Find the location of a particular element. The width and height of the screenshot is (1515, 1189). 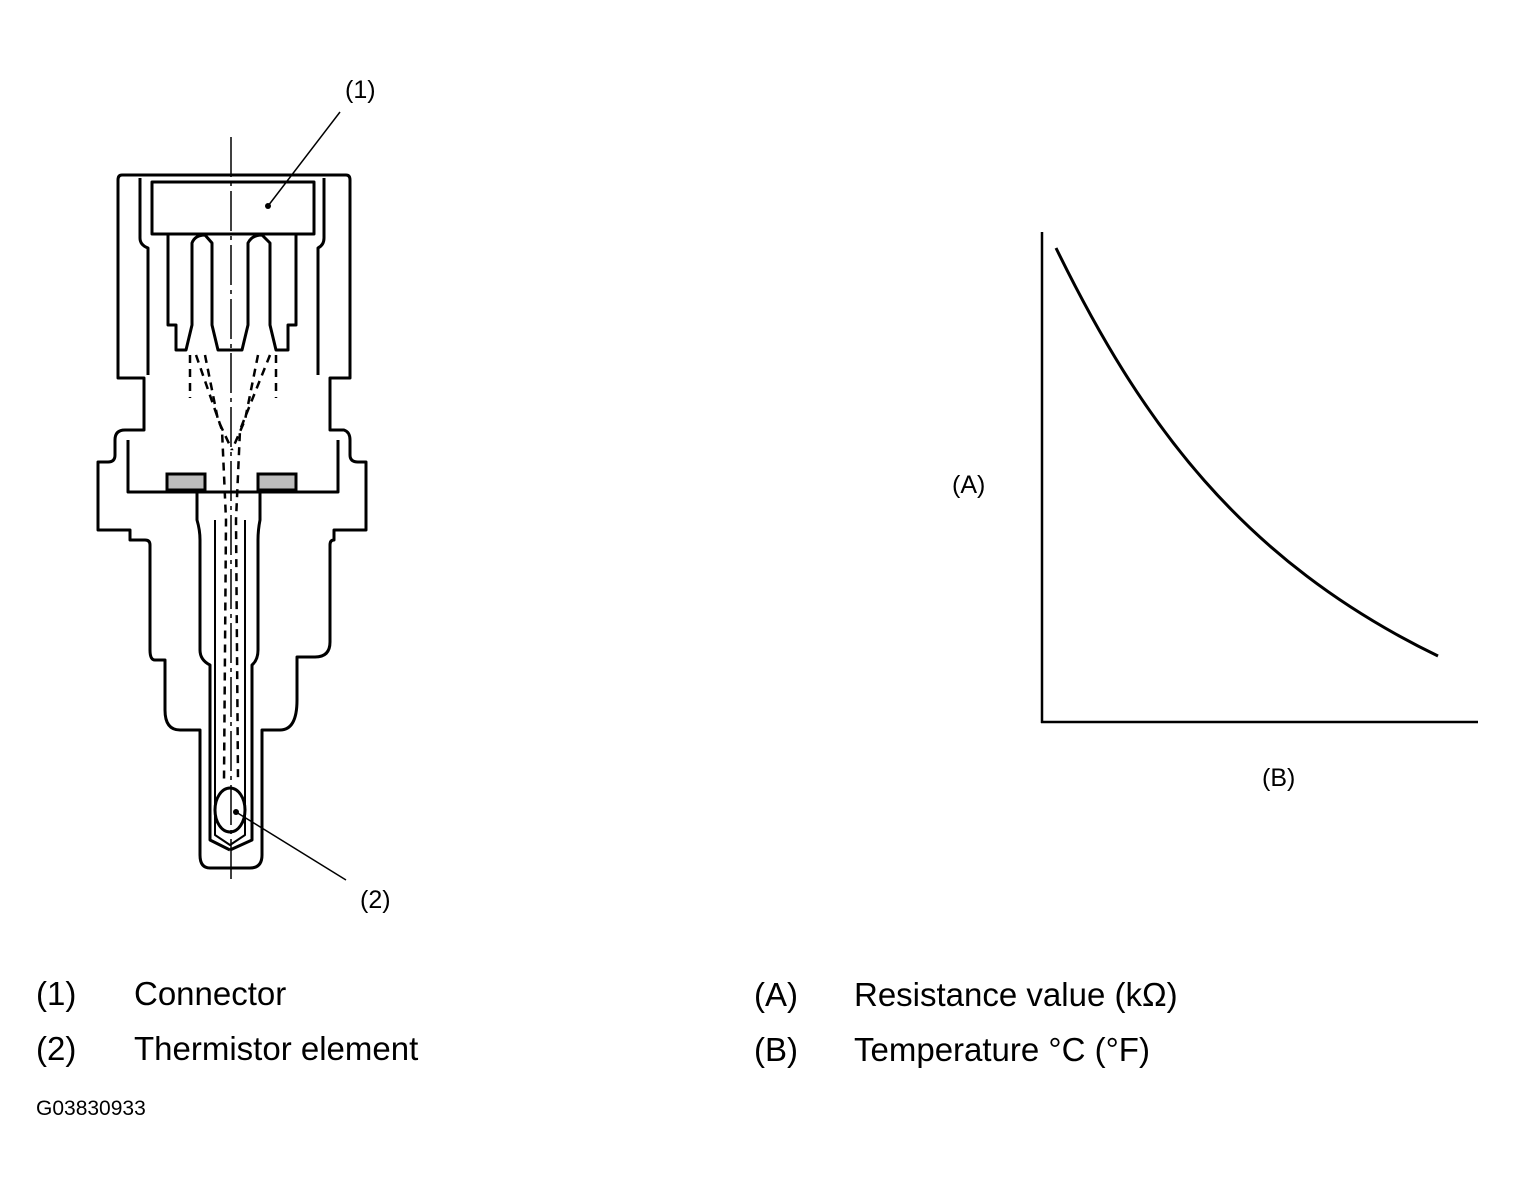

connector-block is located at coordinates (233, 208).